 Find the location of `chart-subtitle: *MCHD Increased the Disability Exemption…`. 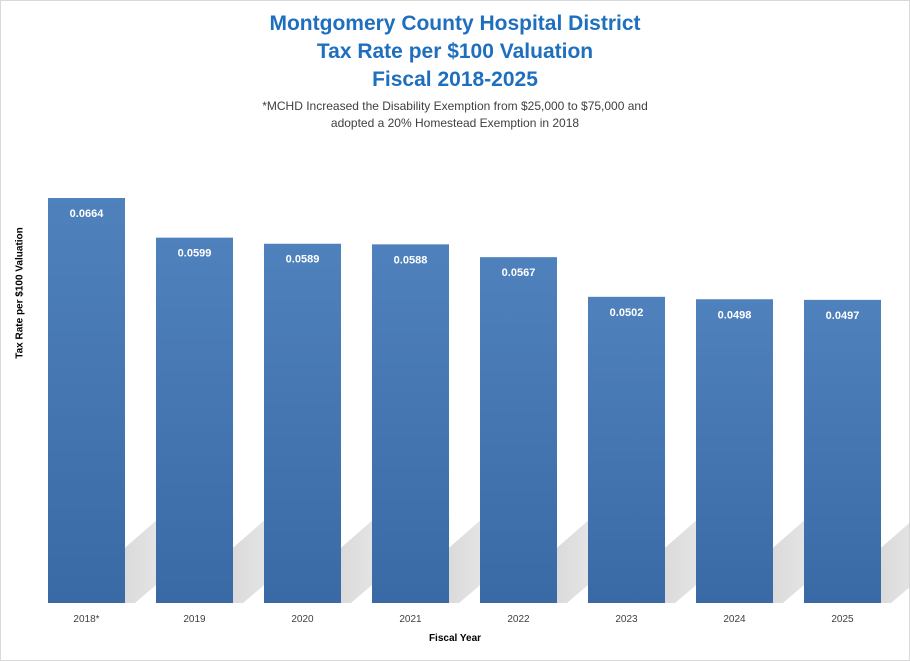

chart-subtitle: *MCHD Increased the Disability Exemption… is located at coordinates (455, 115).